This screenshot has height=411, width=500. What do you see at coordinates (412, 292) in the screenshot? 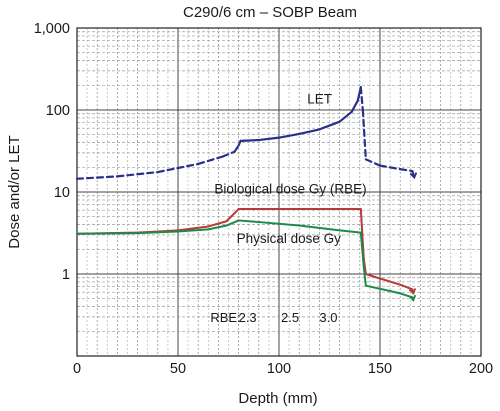
I see `series-end-marker-biological-dose-gy-rbe` at bounding box center [412, 292].